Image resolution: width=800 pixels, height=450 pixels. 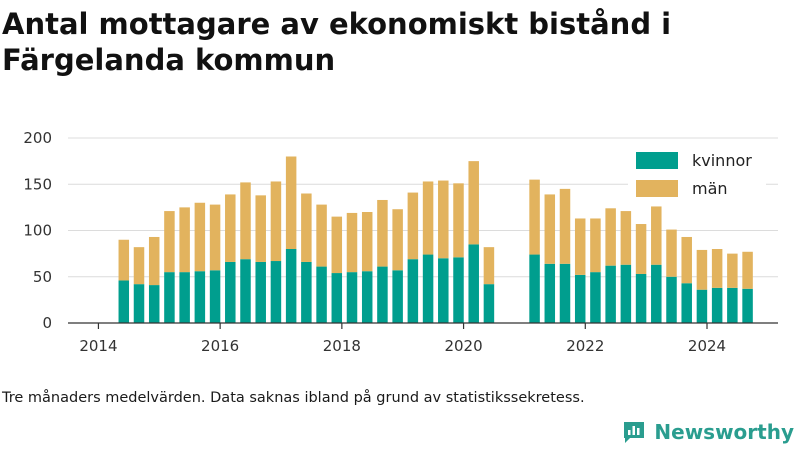 What do you see at coordinates (657, 188) in the screenshot?
I see `legend-swatch-man` at bounding box center [657, 188].